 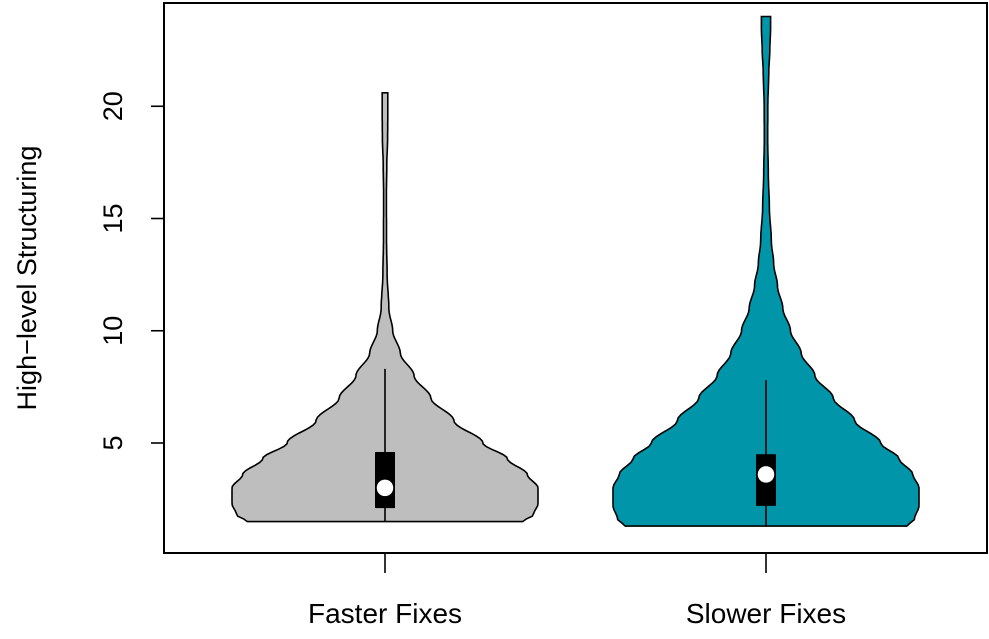 What do you see at coordinates (385, 488) in the screenshot?
I see `median-point-faster-fixes` at bounding box center [385, 488].